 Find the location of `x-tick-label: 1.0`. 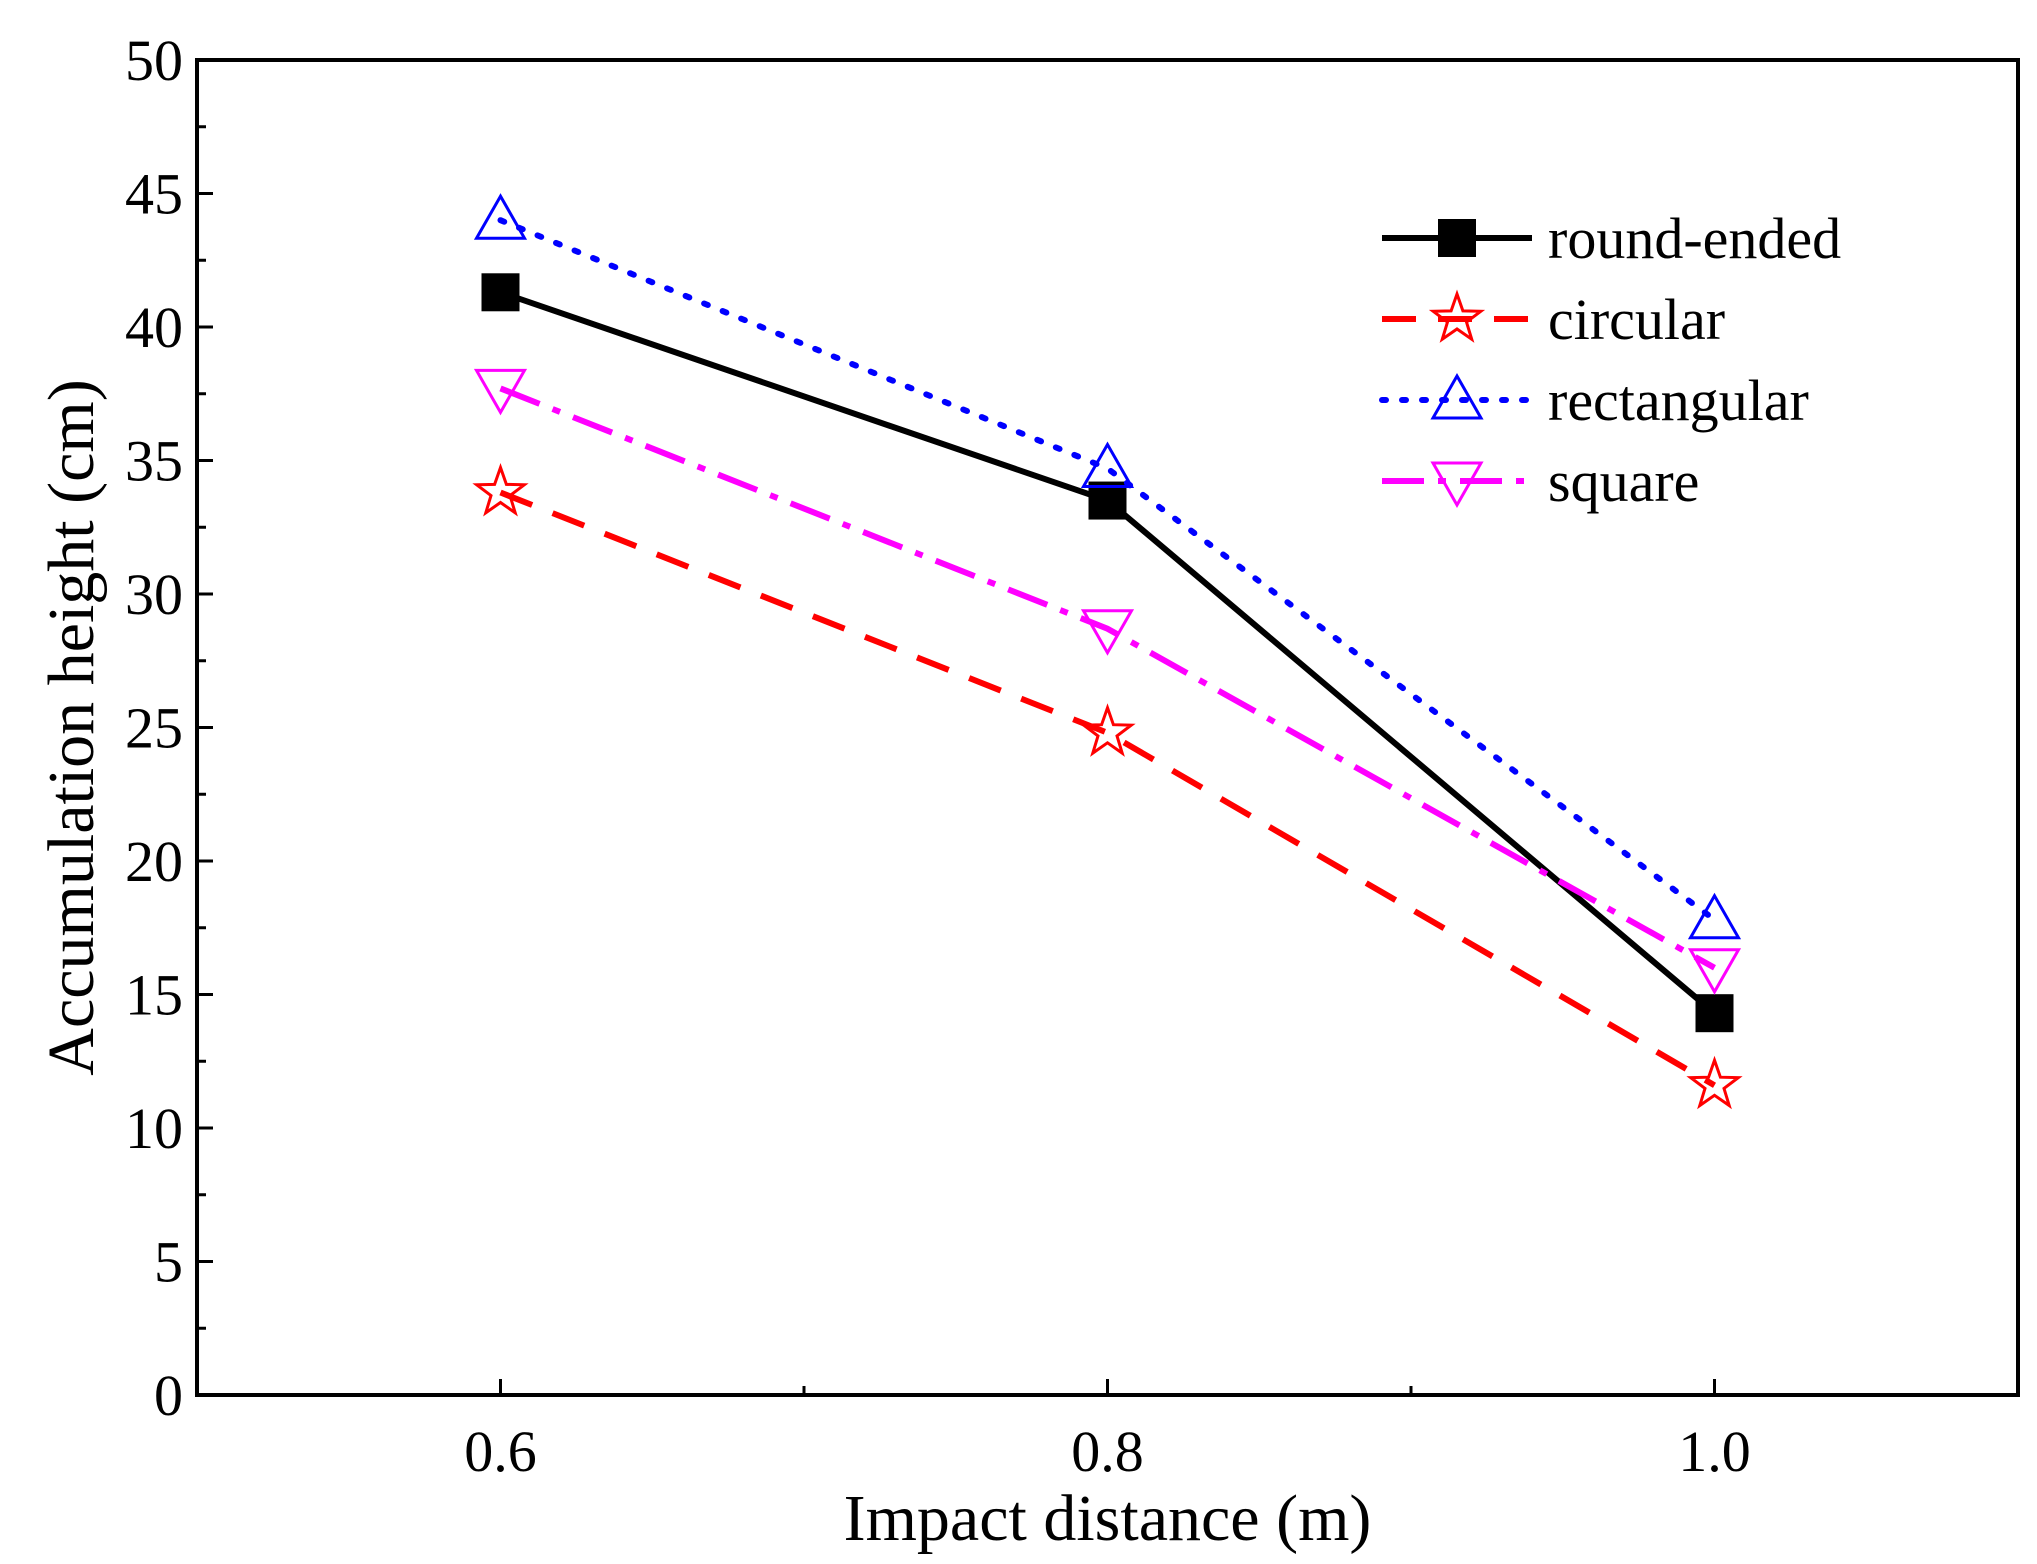

x-tick-label: 1.0 is located at coordinates (1714, 1451).